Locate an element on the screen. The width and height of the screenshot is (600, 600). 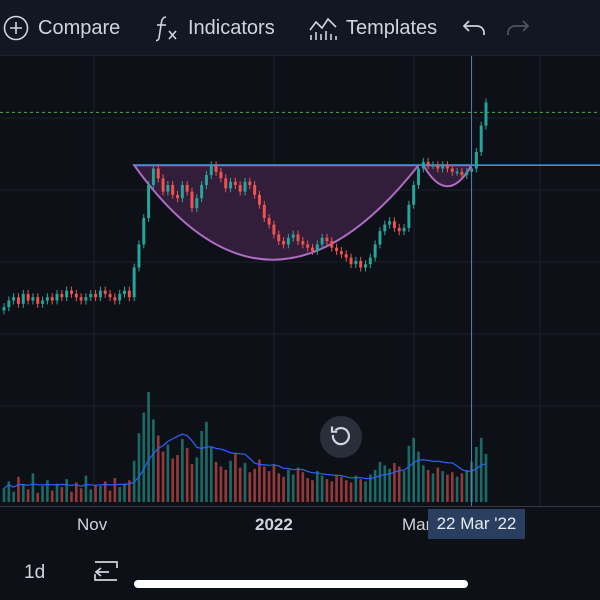
bar-replay-button is located at coordinates (106, 574).